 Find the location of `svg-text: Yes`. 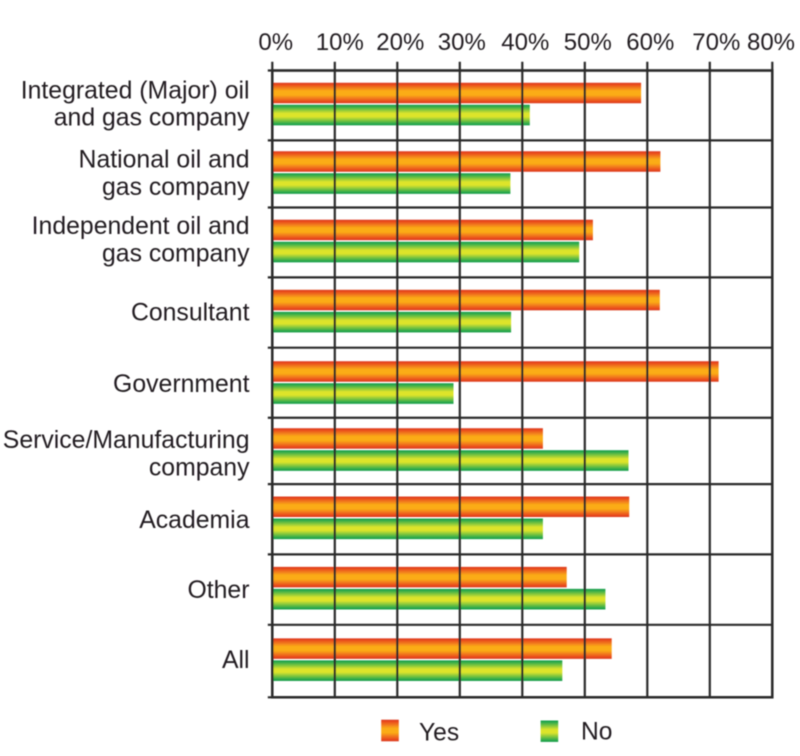

svg-text: Yes is located at coordinates (439, 732).